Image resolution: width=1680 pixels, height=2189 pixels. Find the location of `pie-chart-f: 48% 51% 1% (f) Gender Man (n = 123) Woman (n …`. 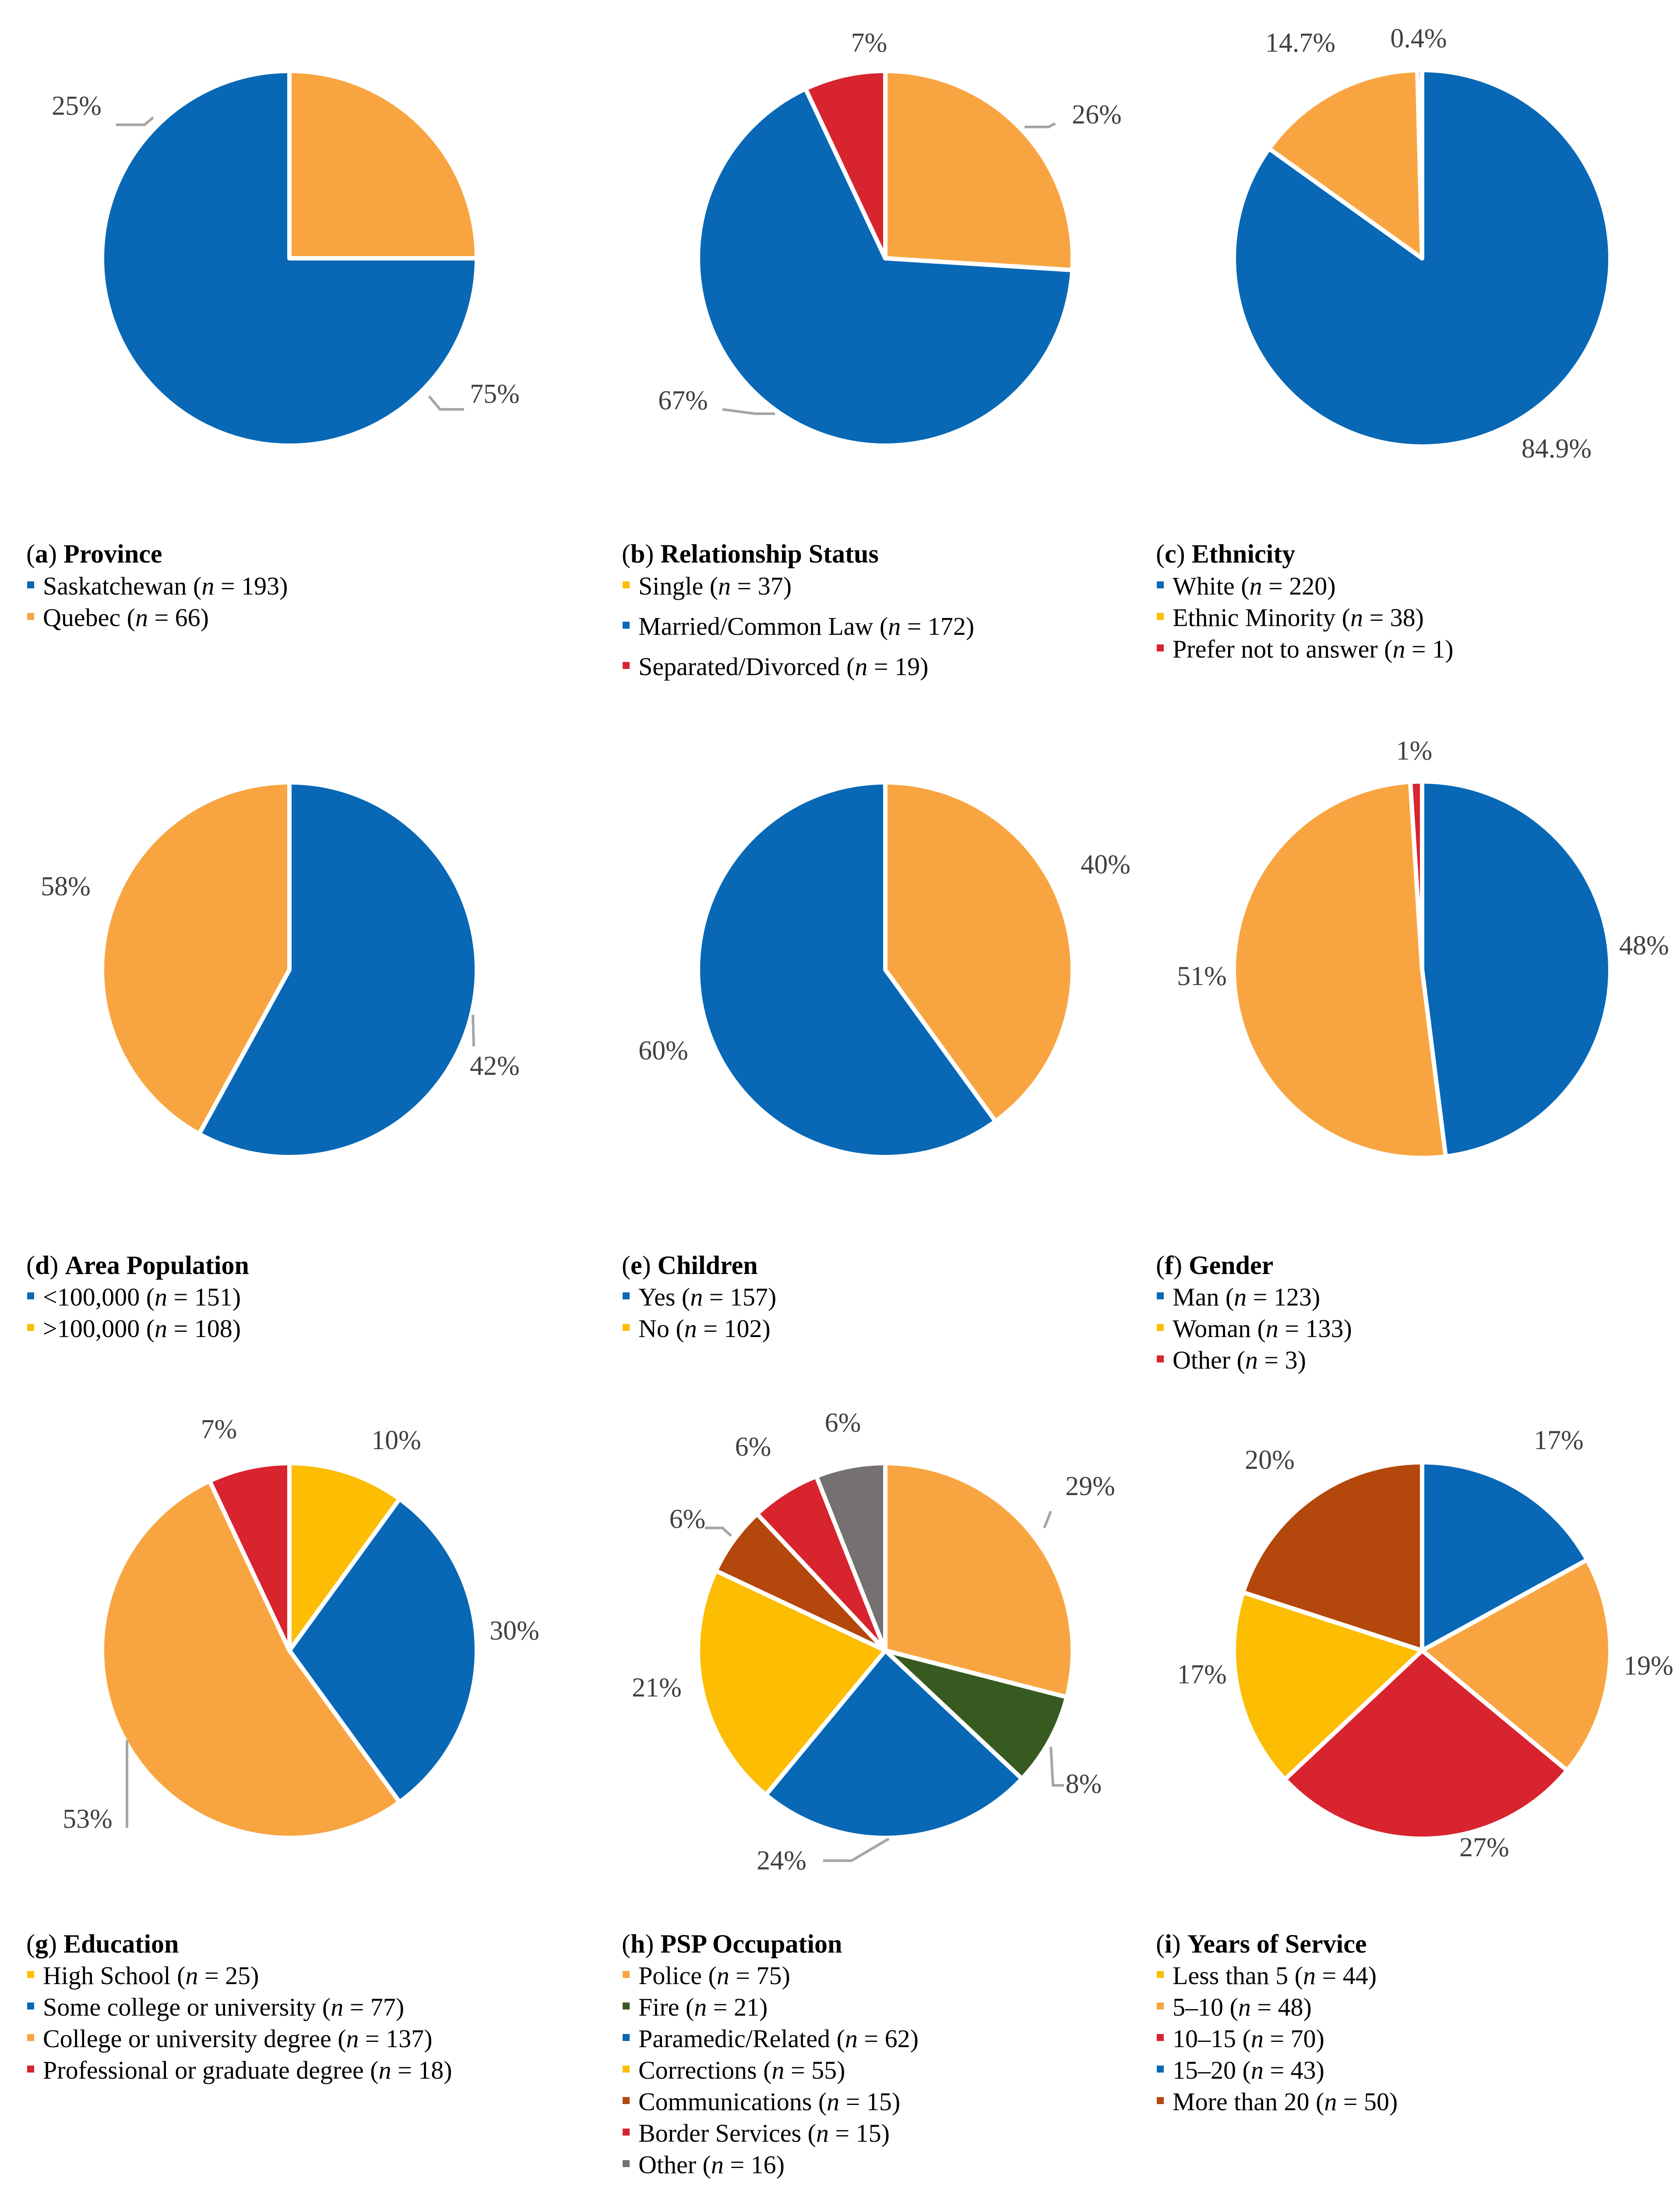

pie-chart-f: 48% 51% 1% (f) Gender Man (n = 123) Woman (n … is located at coordinates (1413, 1055).